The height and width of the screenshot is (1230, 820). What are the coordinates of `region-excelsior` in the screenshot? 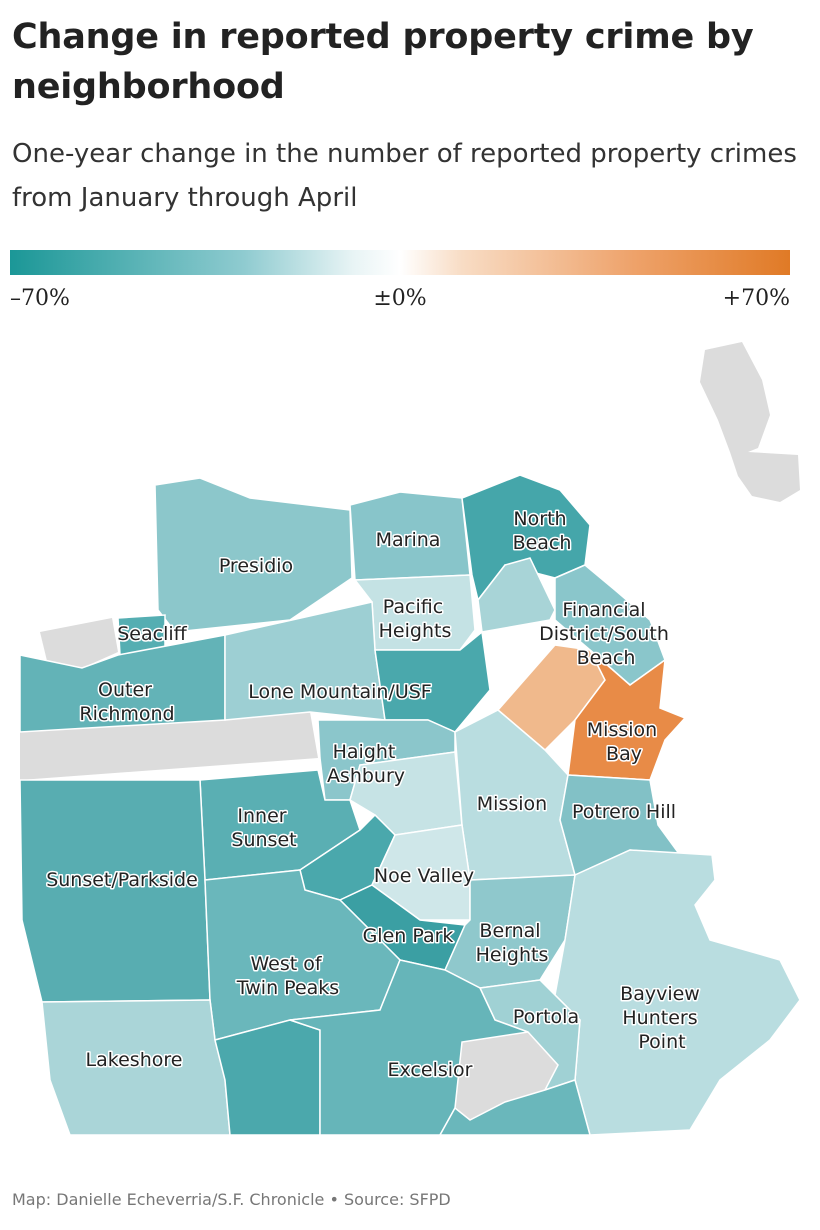 It's located at (409, 1047).